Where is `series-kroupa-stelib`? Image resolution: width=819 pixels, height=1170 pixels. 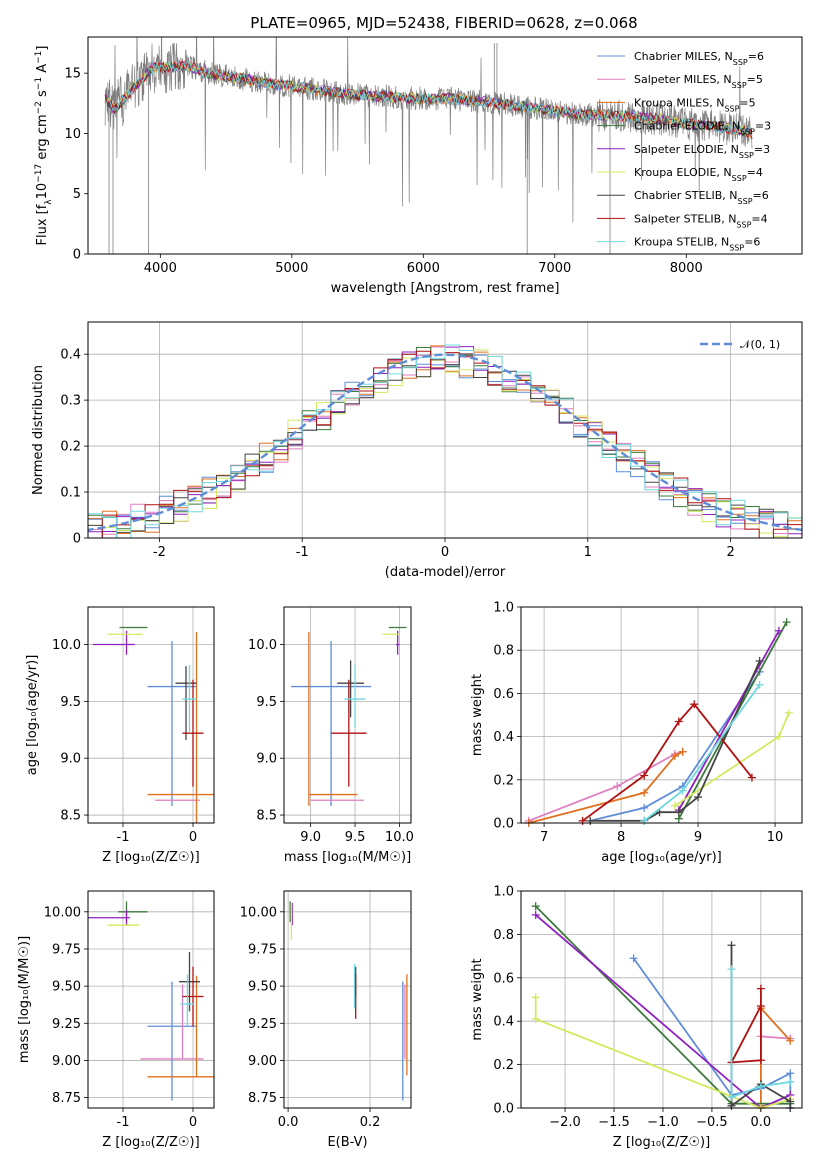
series-kroupa-stelib is located at coordinates (702, 752).